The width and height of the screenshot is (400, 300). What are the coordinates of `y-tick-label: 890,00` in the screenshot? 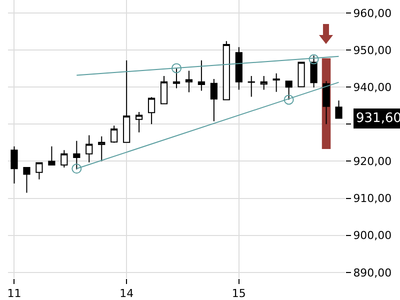 It's located at (372, 273).